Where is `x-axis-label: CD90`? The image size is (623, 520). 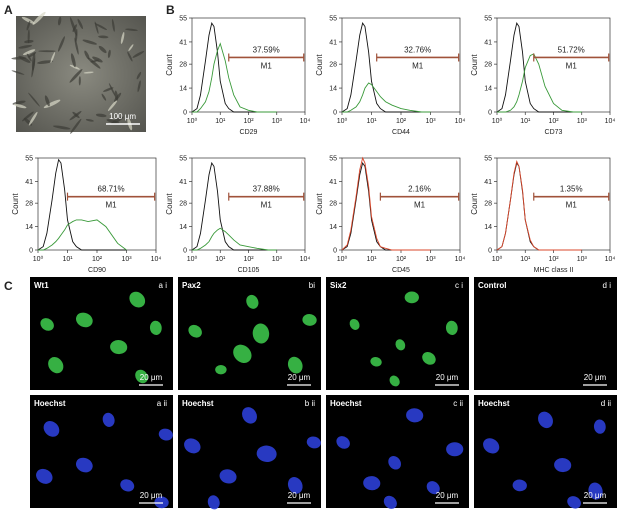
x-axis-label: CD90 is located at coordinates (97, 270).